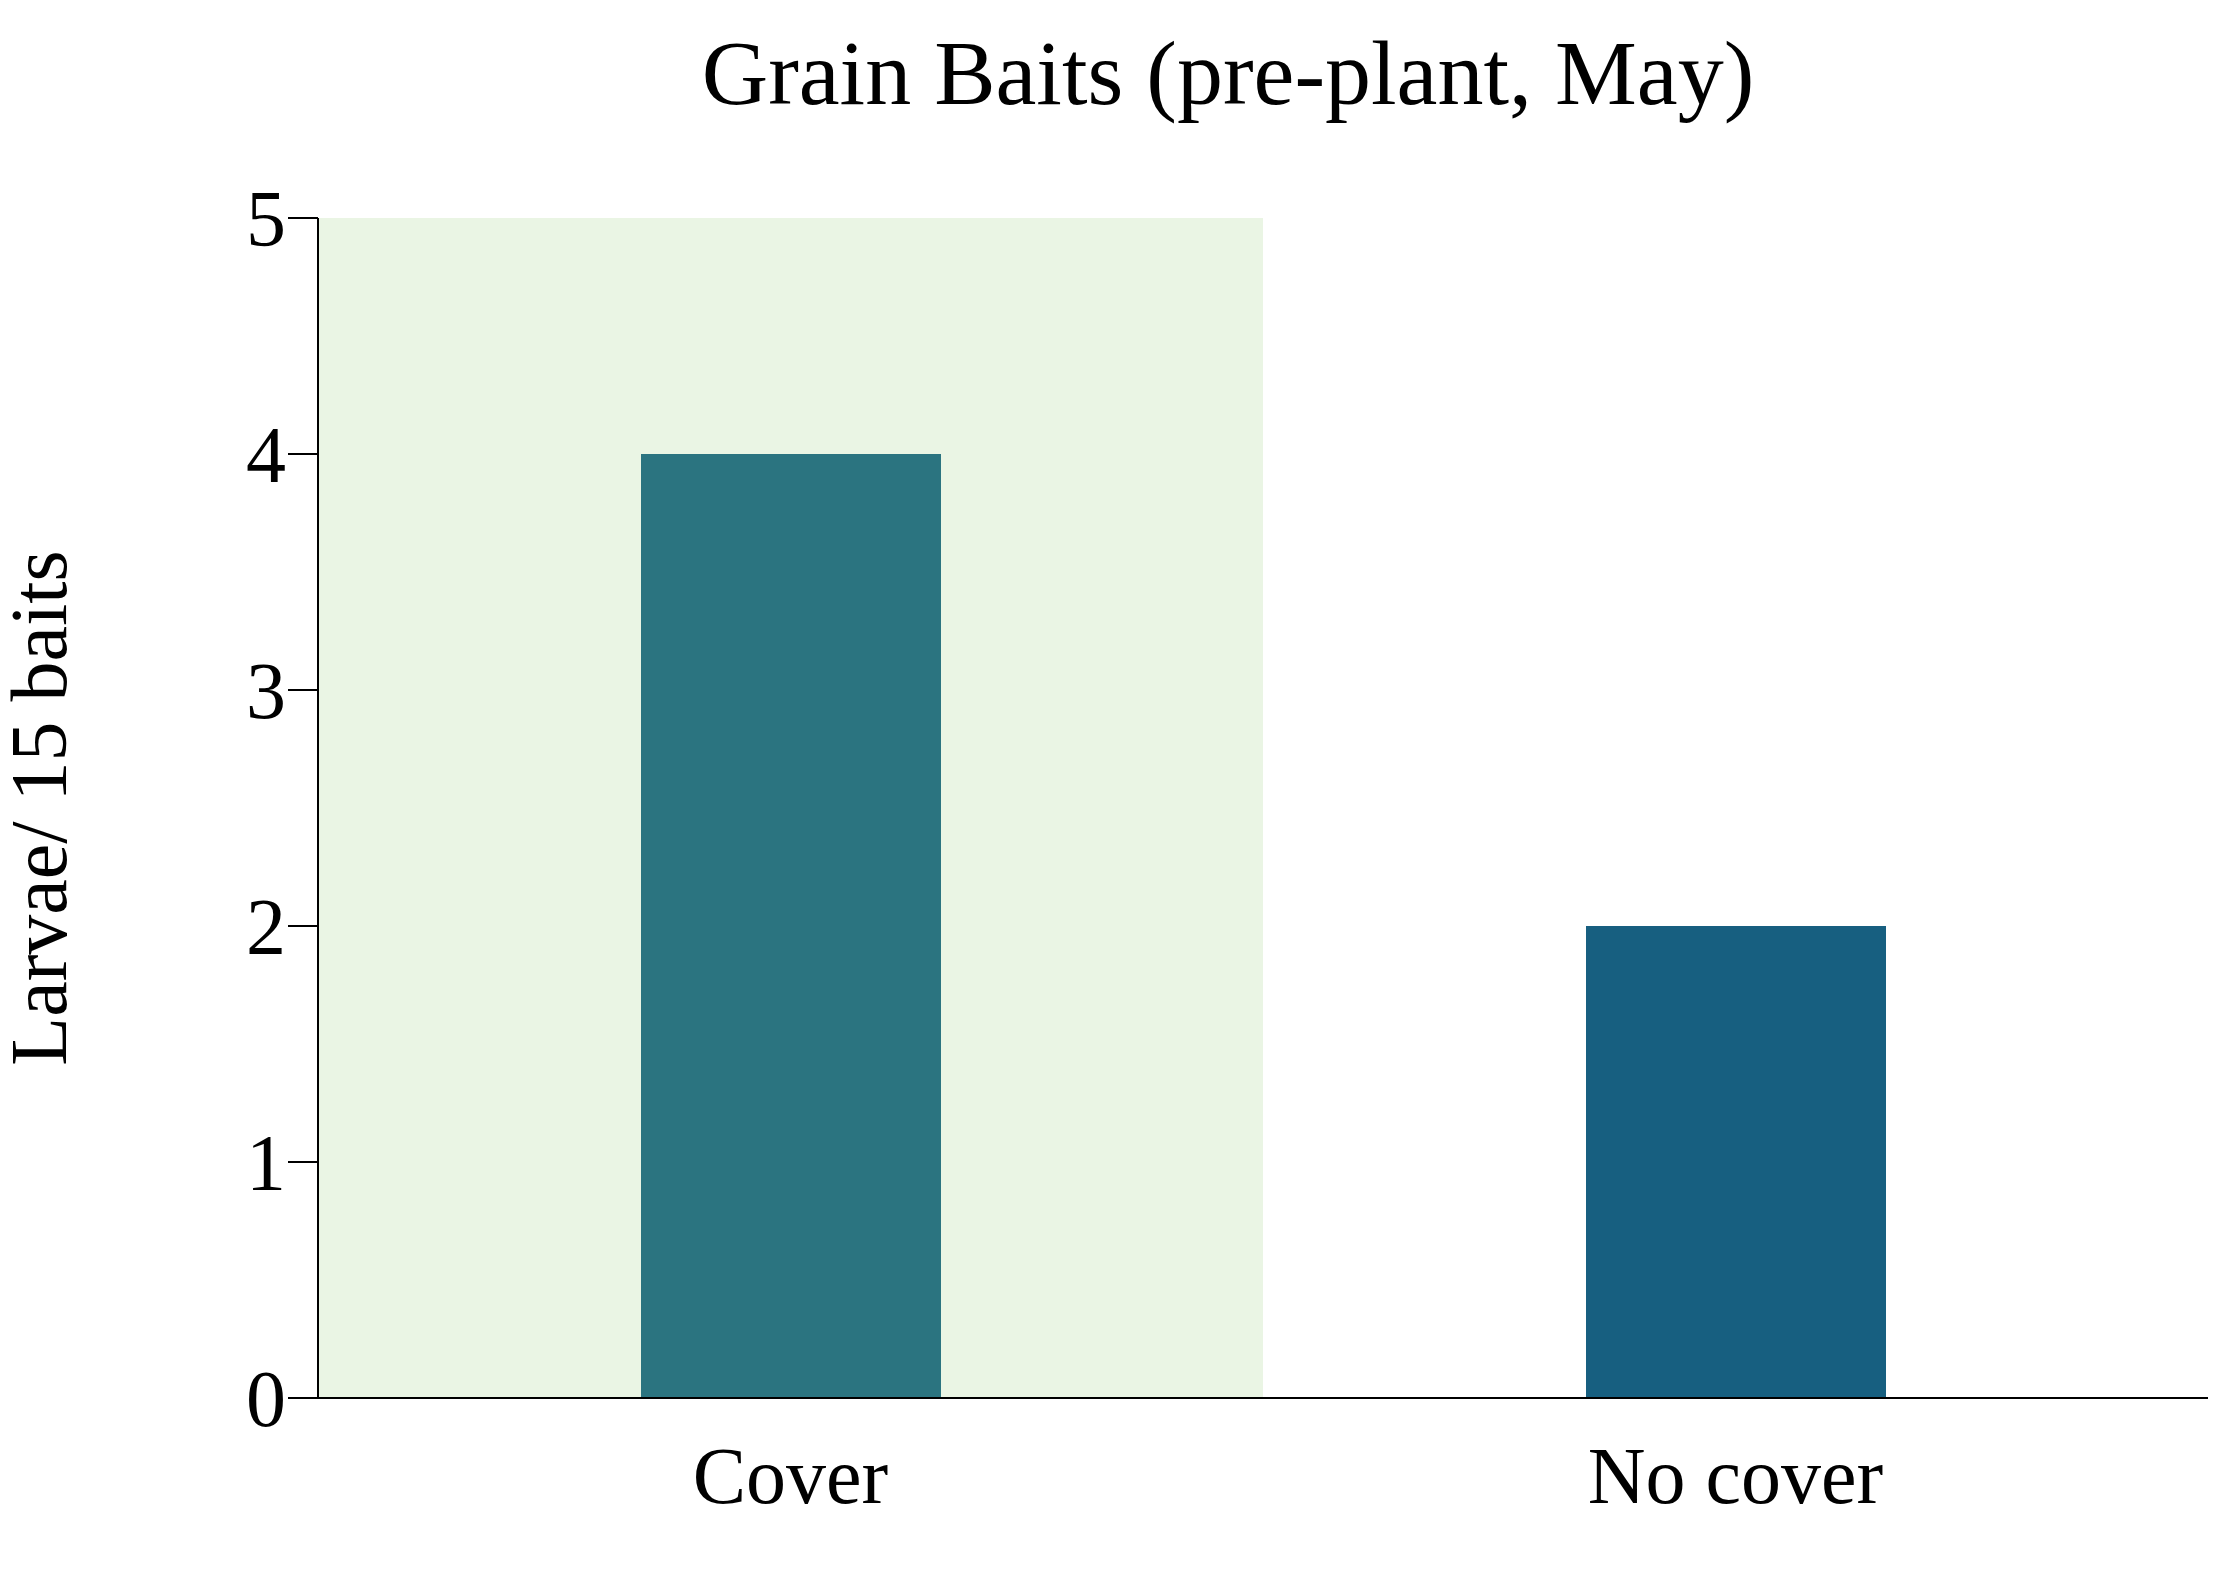 Image resolution: width=2219 pixels, height=1573 pixels. I want to click on y-tick-label: 3, so click(266, 691).